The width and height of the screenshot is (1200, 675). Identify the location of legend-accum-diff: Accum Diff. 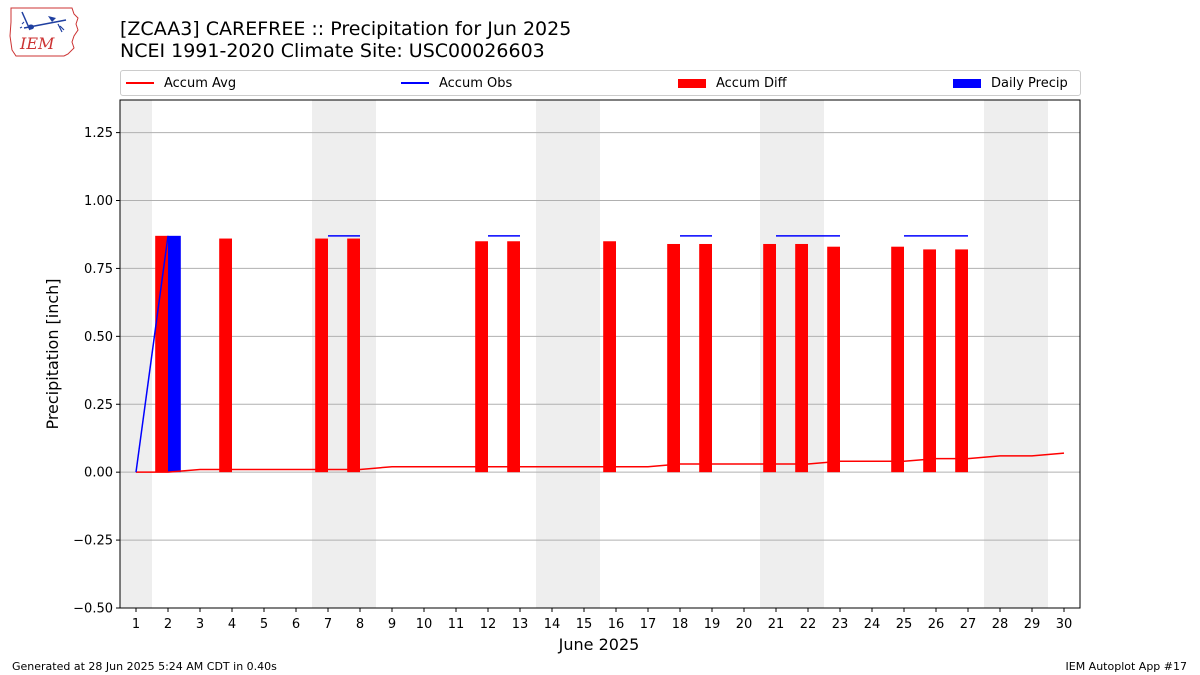
(732, 83).